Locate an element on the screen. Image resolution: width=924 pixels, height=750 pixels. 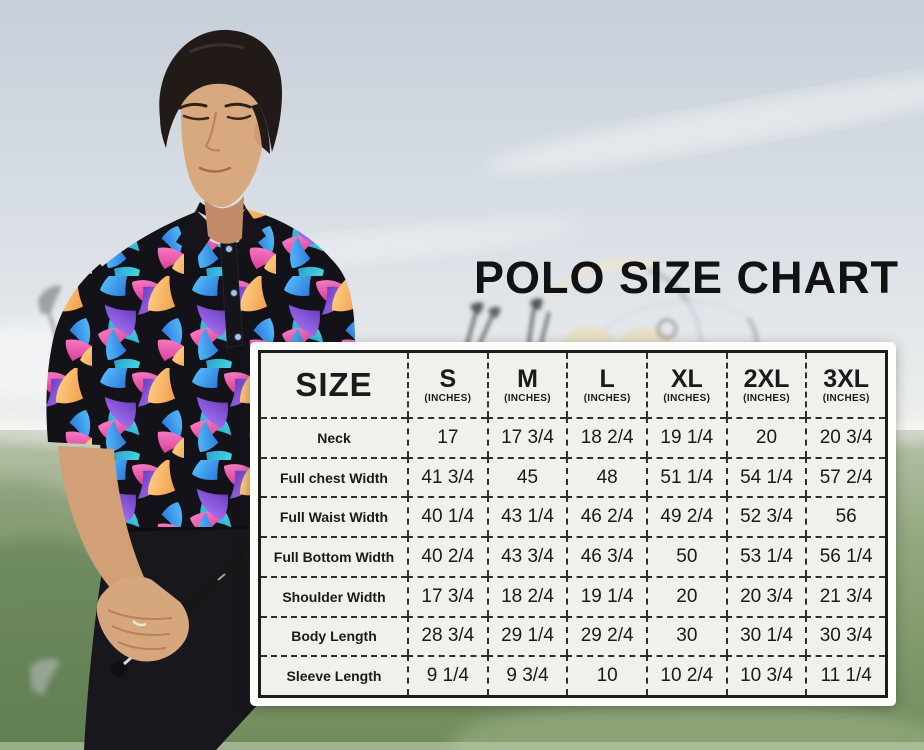
measurement-value: 10 2/4 is located at coordinates (685, 675).